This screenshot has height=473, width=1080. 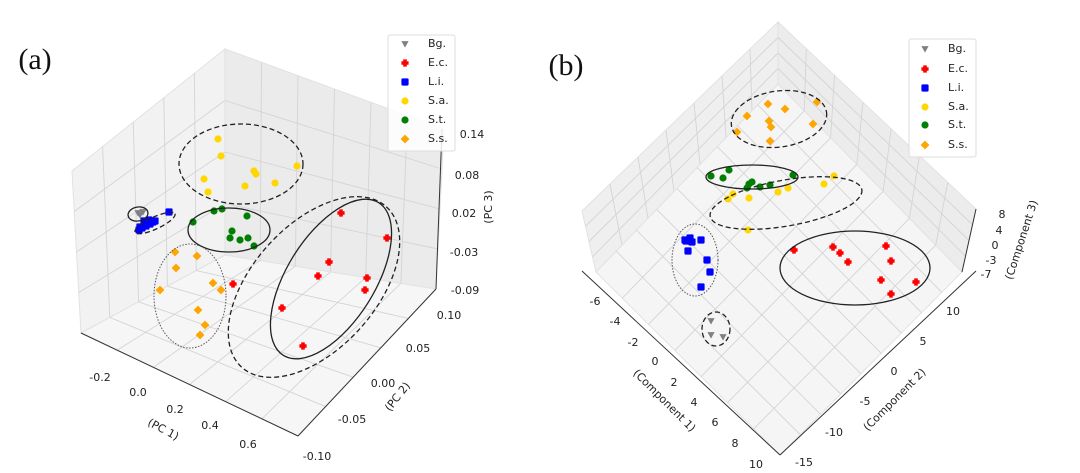 I want to click on x-tick-label: -0.2, so click(x=99, y=377).